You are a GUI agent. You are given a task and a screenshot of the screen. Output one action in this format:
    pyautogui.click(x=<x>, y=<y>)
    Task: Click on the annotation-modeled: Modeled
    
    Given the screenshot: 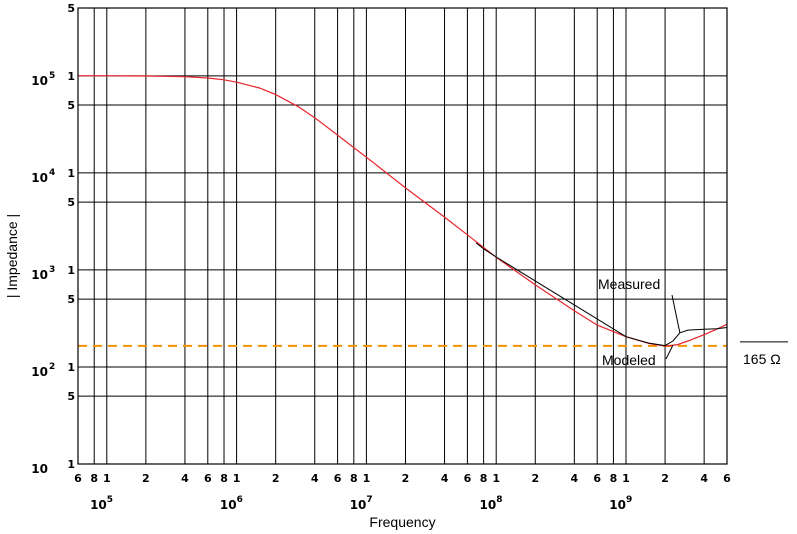 What is the action you would take?
    pyautogui.click(x=629, y=360)
    